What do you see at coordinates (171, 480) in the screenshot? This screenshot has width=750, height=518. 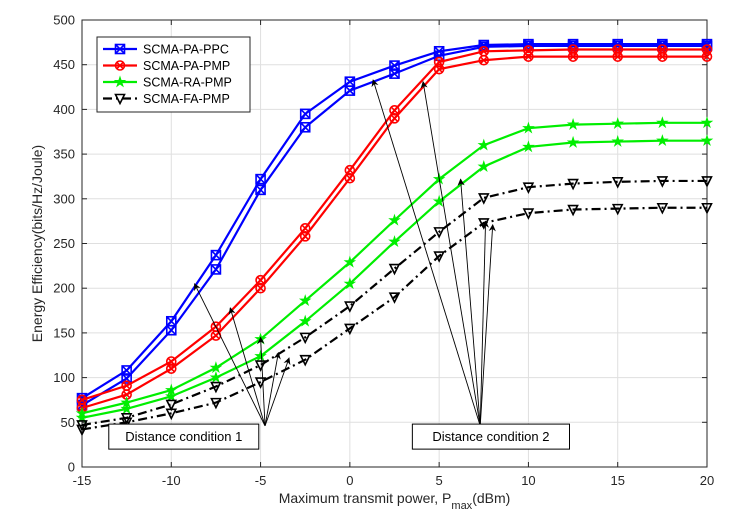 I see `x-tick-label-1: -10` at bounding box center [171, 480].